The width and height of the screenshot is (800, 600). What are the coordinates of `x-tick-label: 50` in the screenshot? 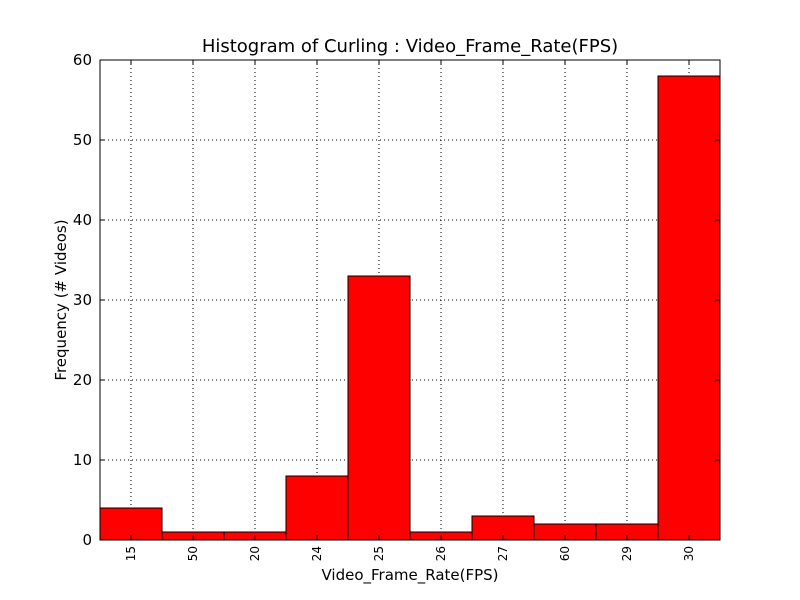 It's located at (193, 553).